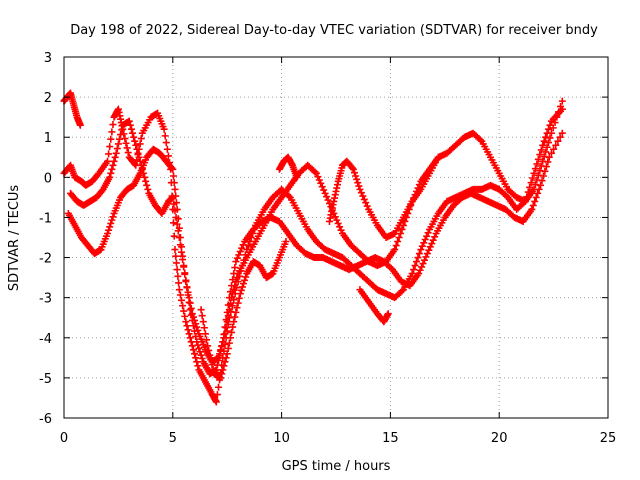  What do you see at coordinates (608, 438) in the screenshot?
I see `x-tick-label: 25` at bounding box center [608, 438].